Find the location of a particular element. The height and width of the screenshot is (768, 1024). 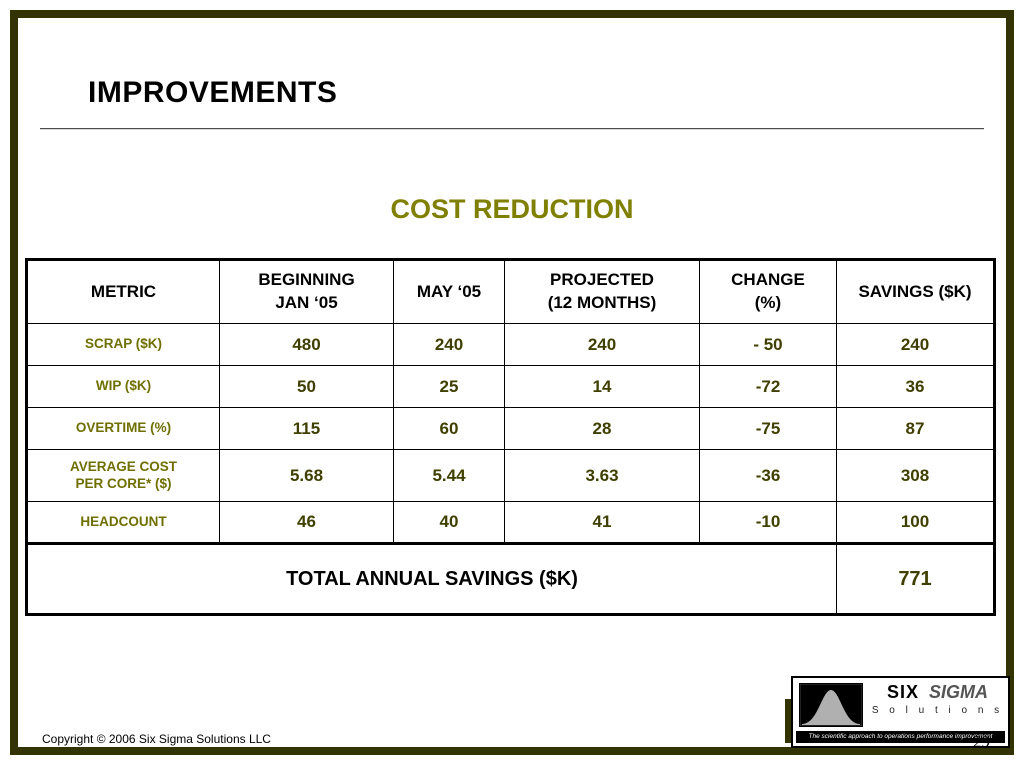

metric-label-cell: OVERTIME (%) is located at coordinates (123, 428).